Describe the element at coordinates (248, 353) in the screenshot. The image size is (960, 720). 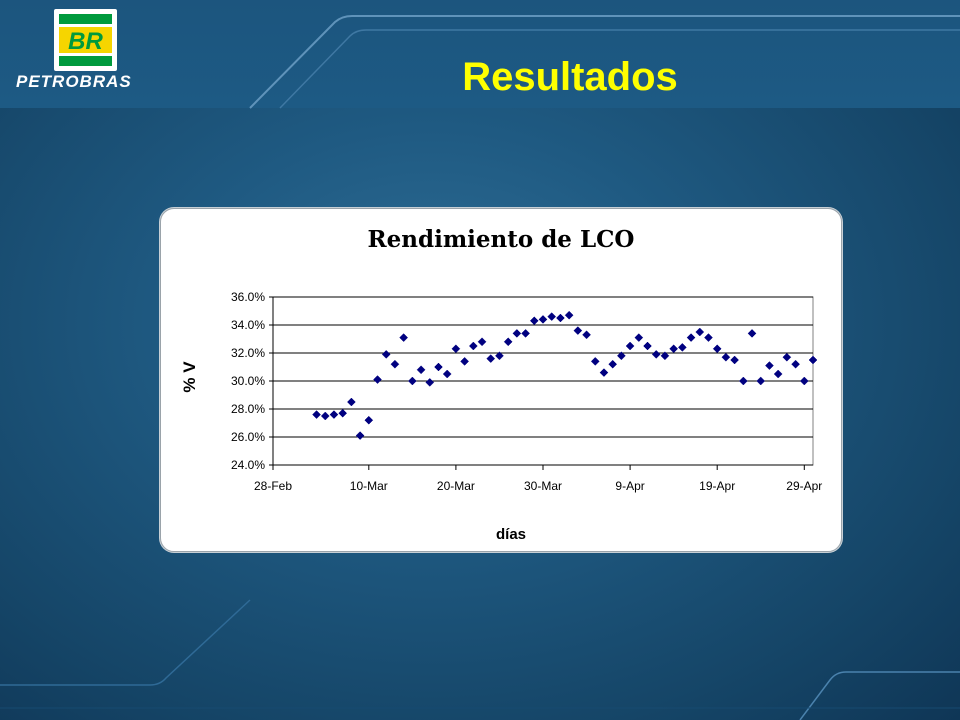
I see `y-tick-label: 32.0%` at that location.